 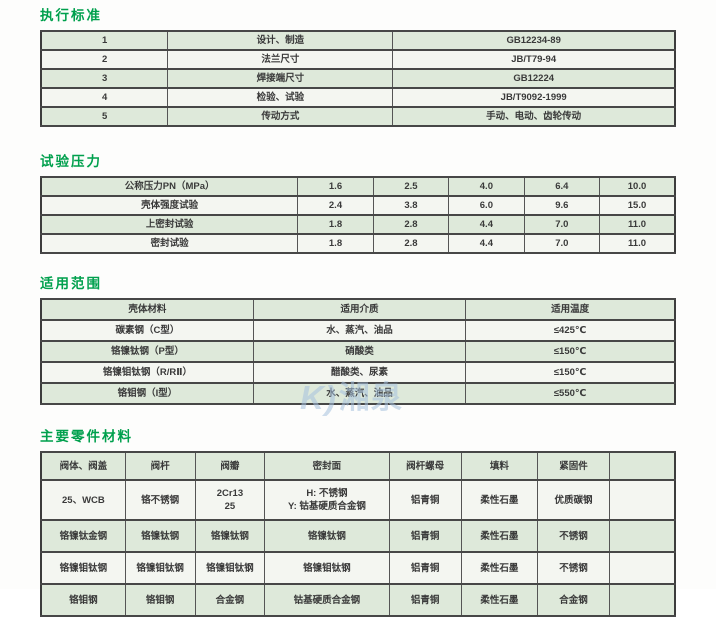 I want to click on column-header: 阀瓣, so click(x=230, y=466).